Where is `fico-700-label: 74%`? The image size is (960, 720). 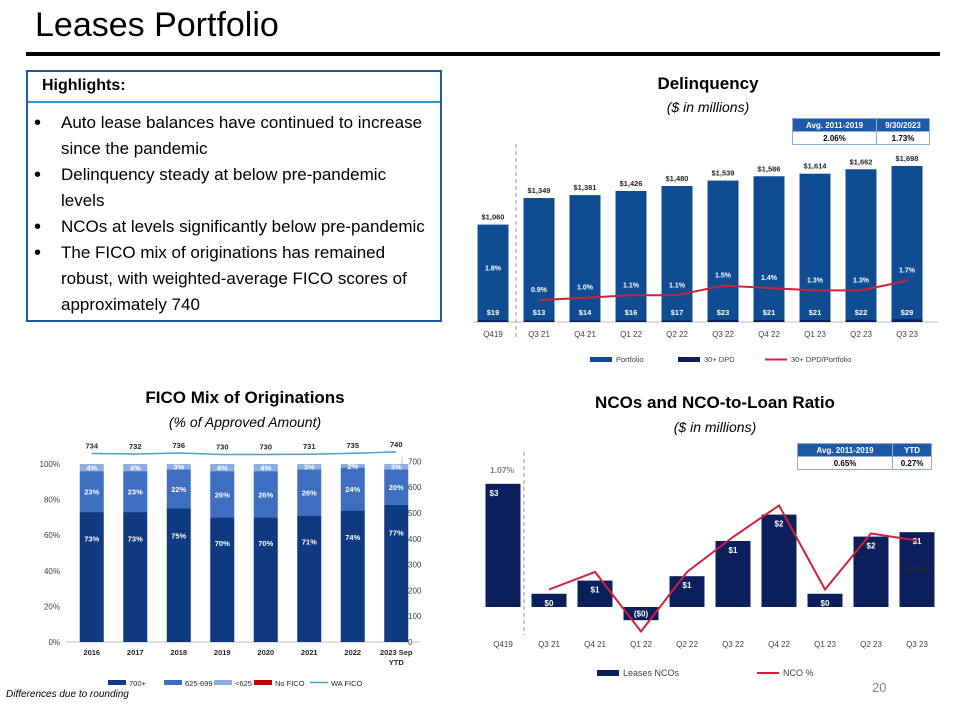 fico-700-label: 74% is located at coordinates (352, 537).